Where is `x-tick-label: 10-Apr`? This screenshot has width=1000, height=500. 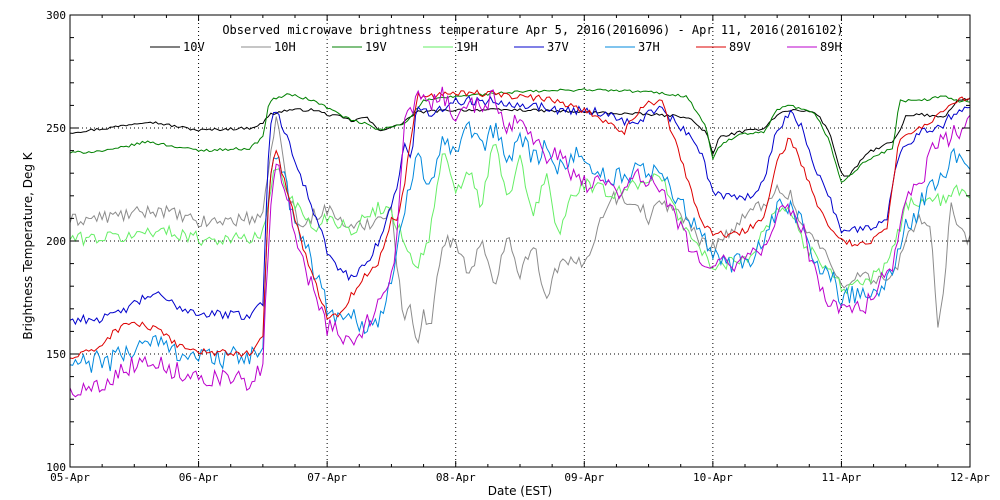
x-tick-label: 10-Apr is located at coordinates (713, 477).